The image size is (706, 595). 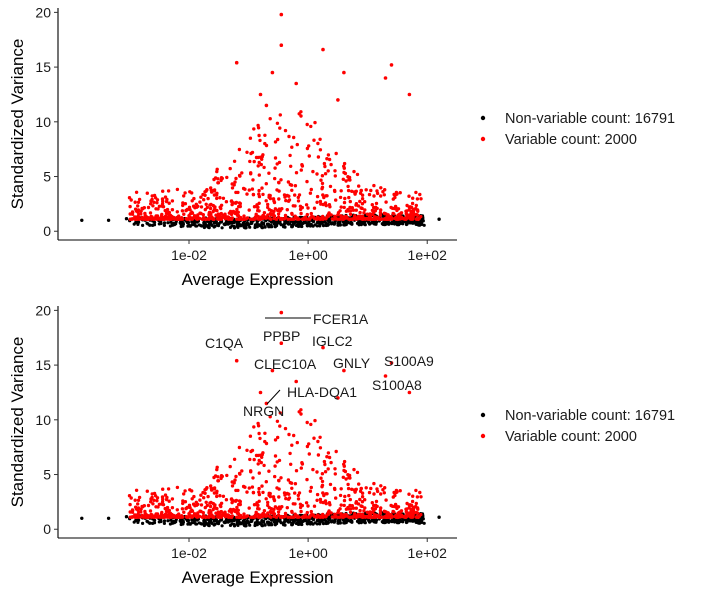 I want to click on y-tick-label: 10, so click(x=43, y=420).